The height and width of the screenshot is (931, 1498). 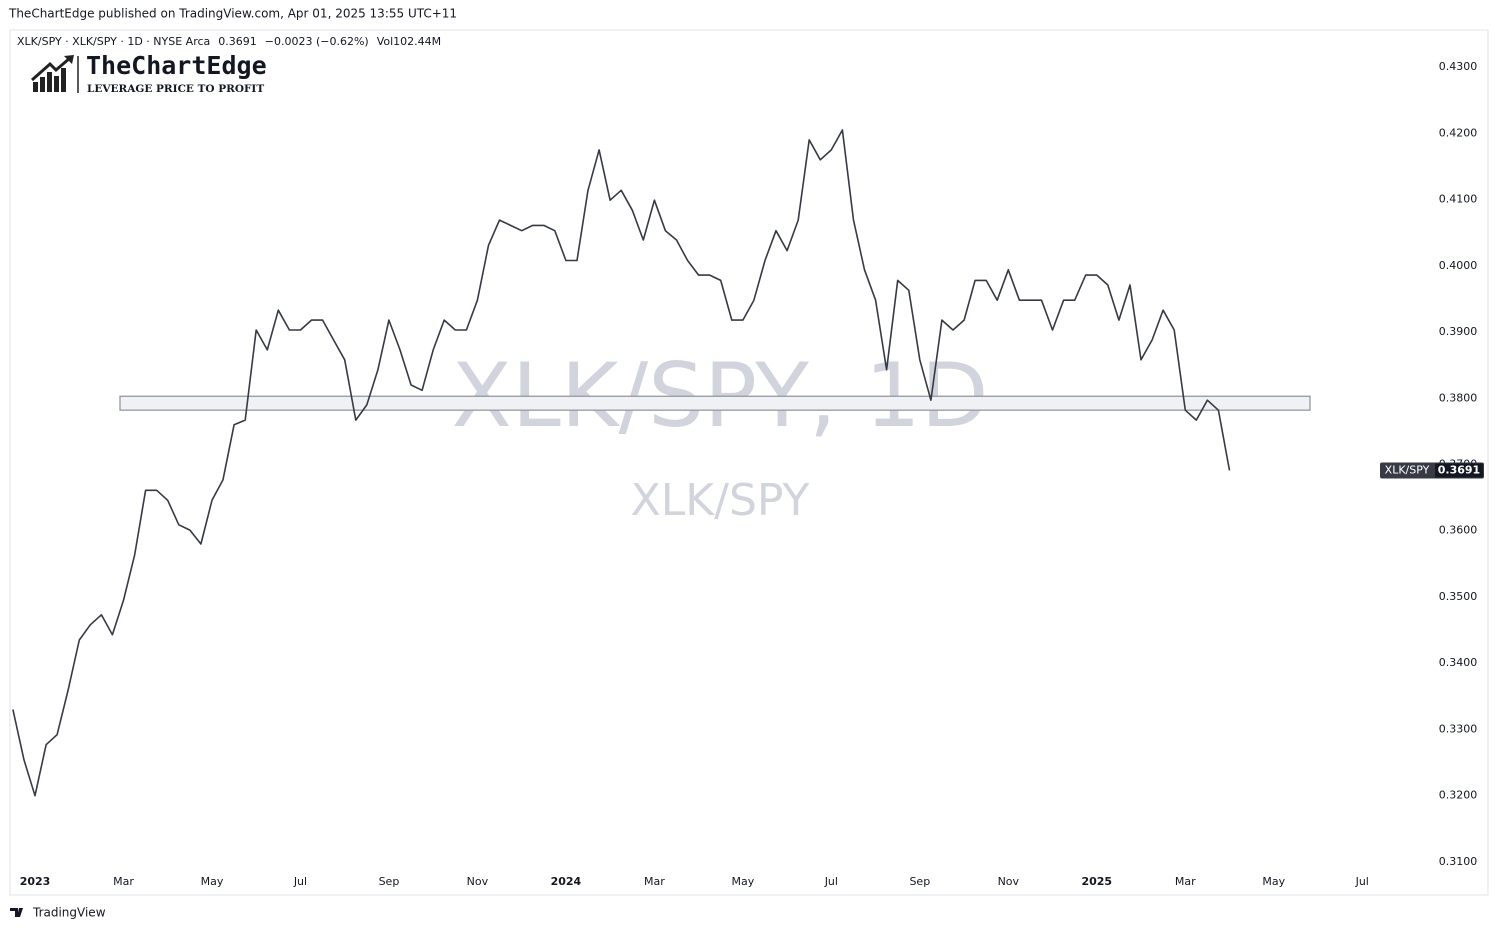 I want to click on y-tick-label: 0.4100, so click(x=1458, y=199).